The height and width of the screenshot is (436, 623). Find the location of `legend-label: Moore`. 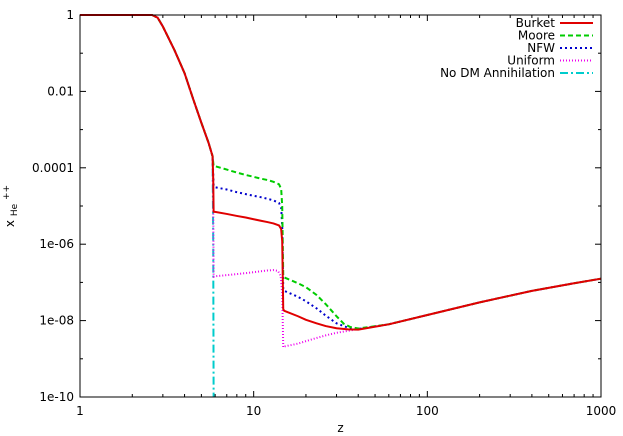

legend-label: Moore is located at coordinates (536, 36).